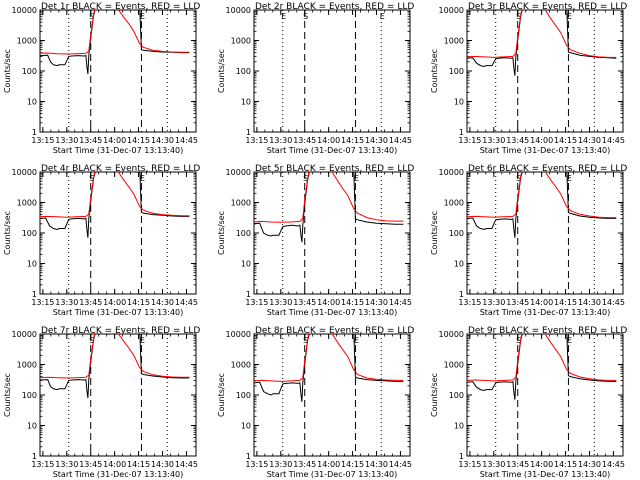  I want to click on panel-title: Det 5r BLACK = Events, RED = LLD, so click(334, 169).